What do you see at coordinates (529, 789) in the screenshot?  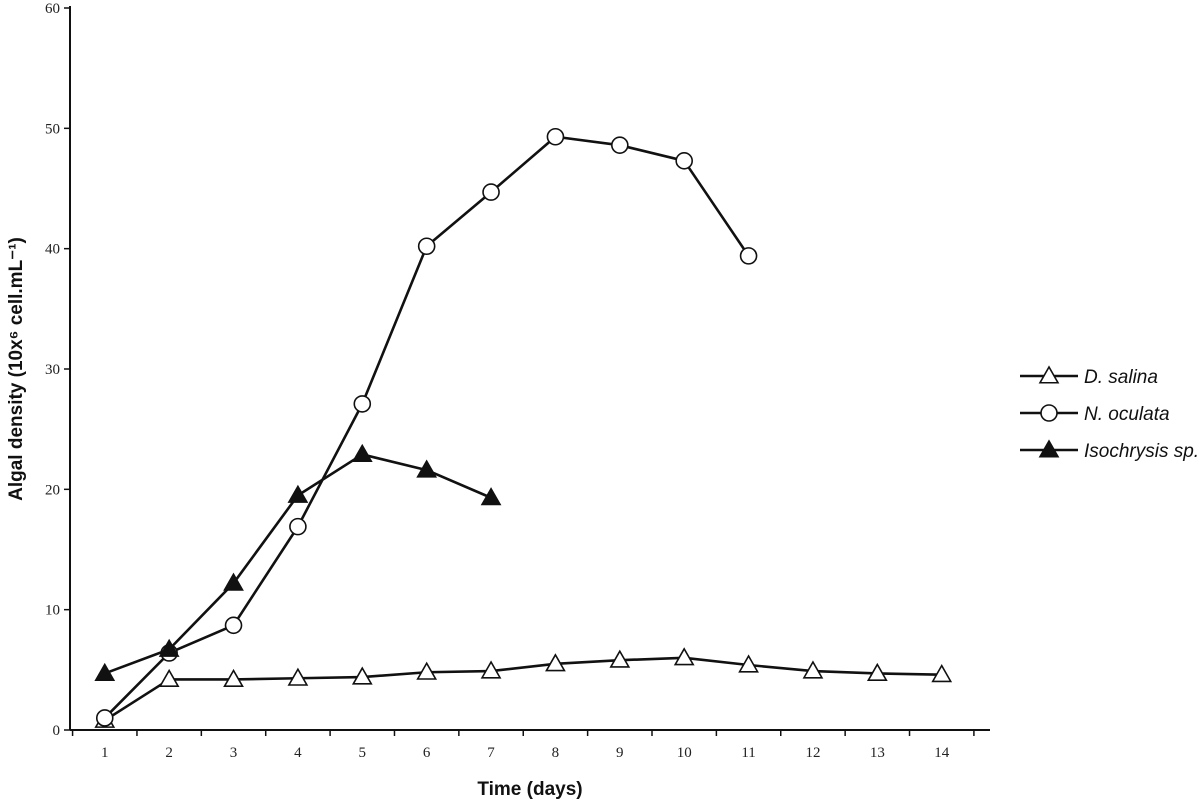 I see `x-axis-title: Time (days)` at bounding box center [529, 789].